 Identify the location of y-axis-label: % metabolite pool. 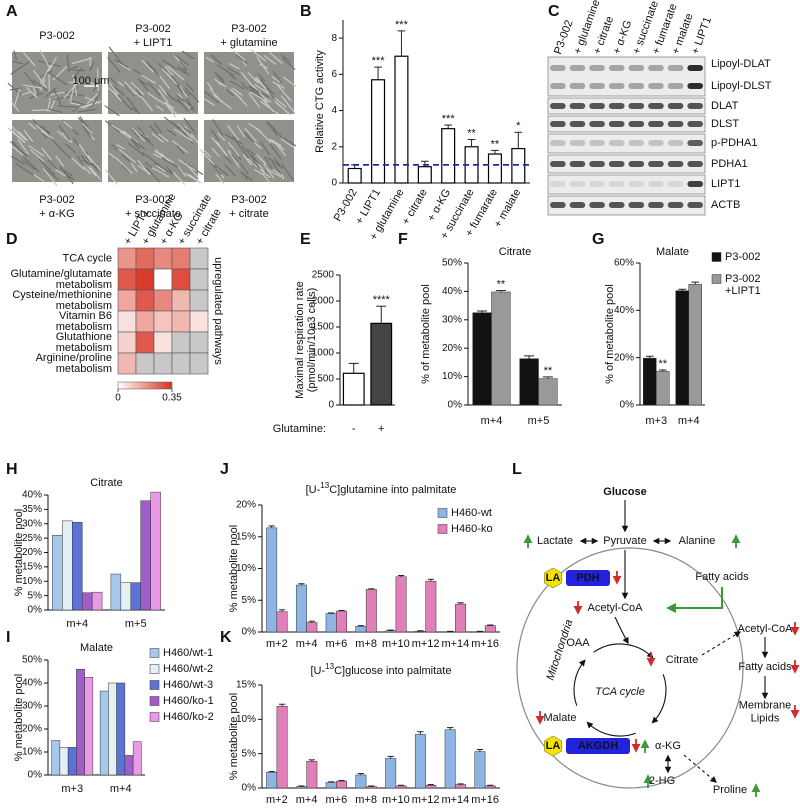
(234, 736).